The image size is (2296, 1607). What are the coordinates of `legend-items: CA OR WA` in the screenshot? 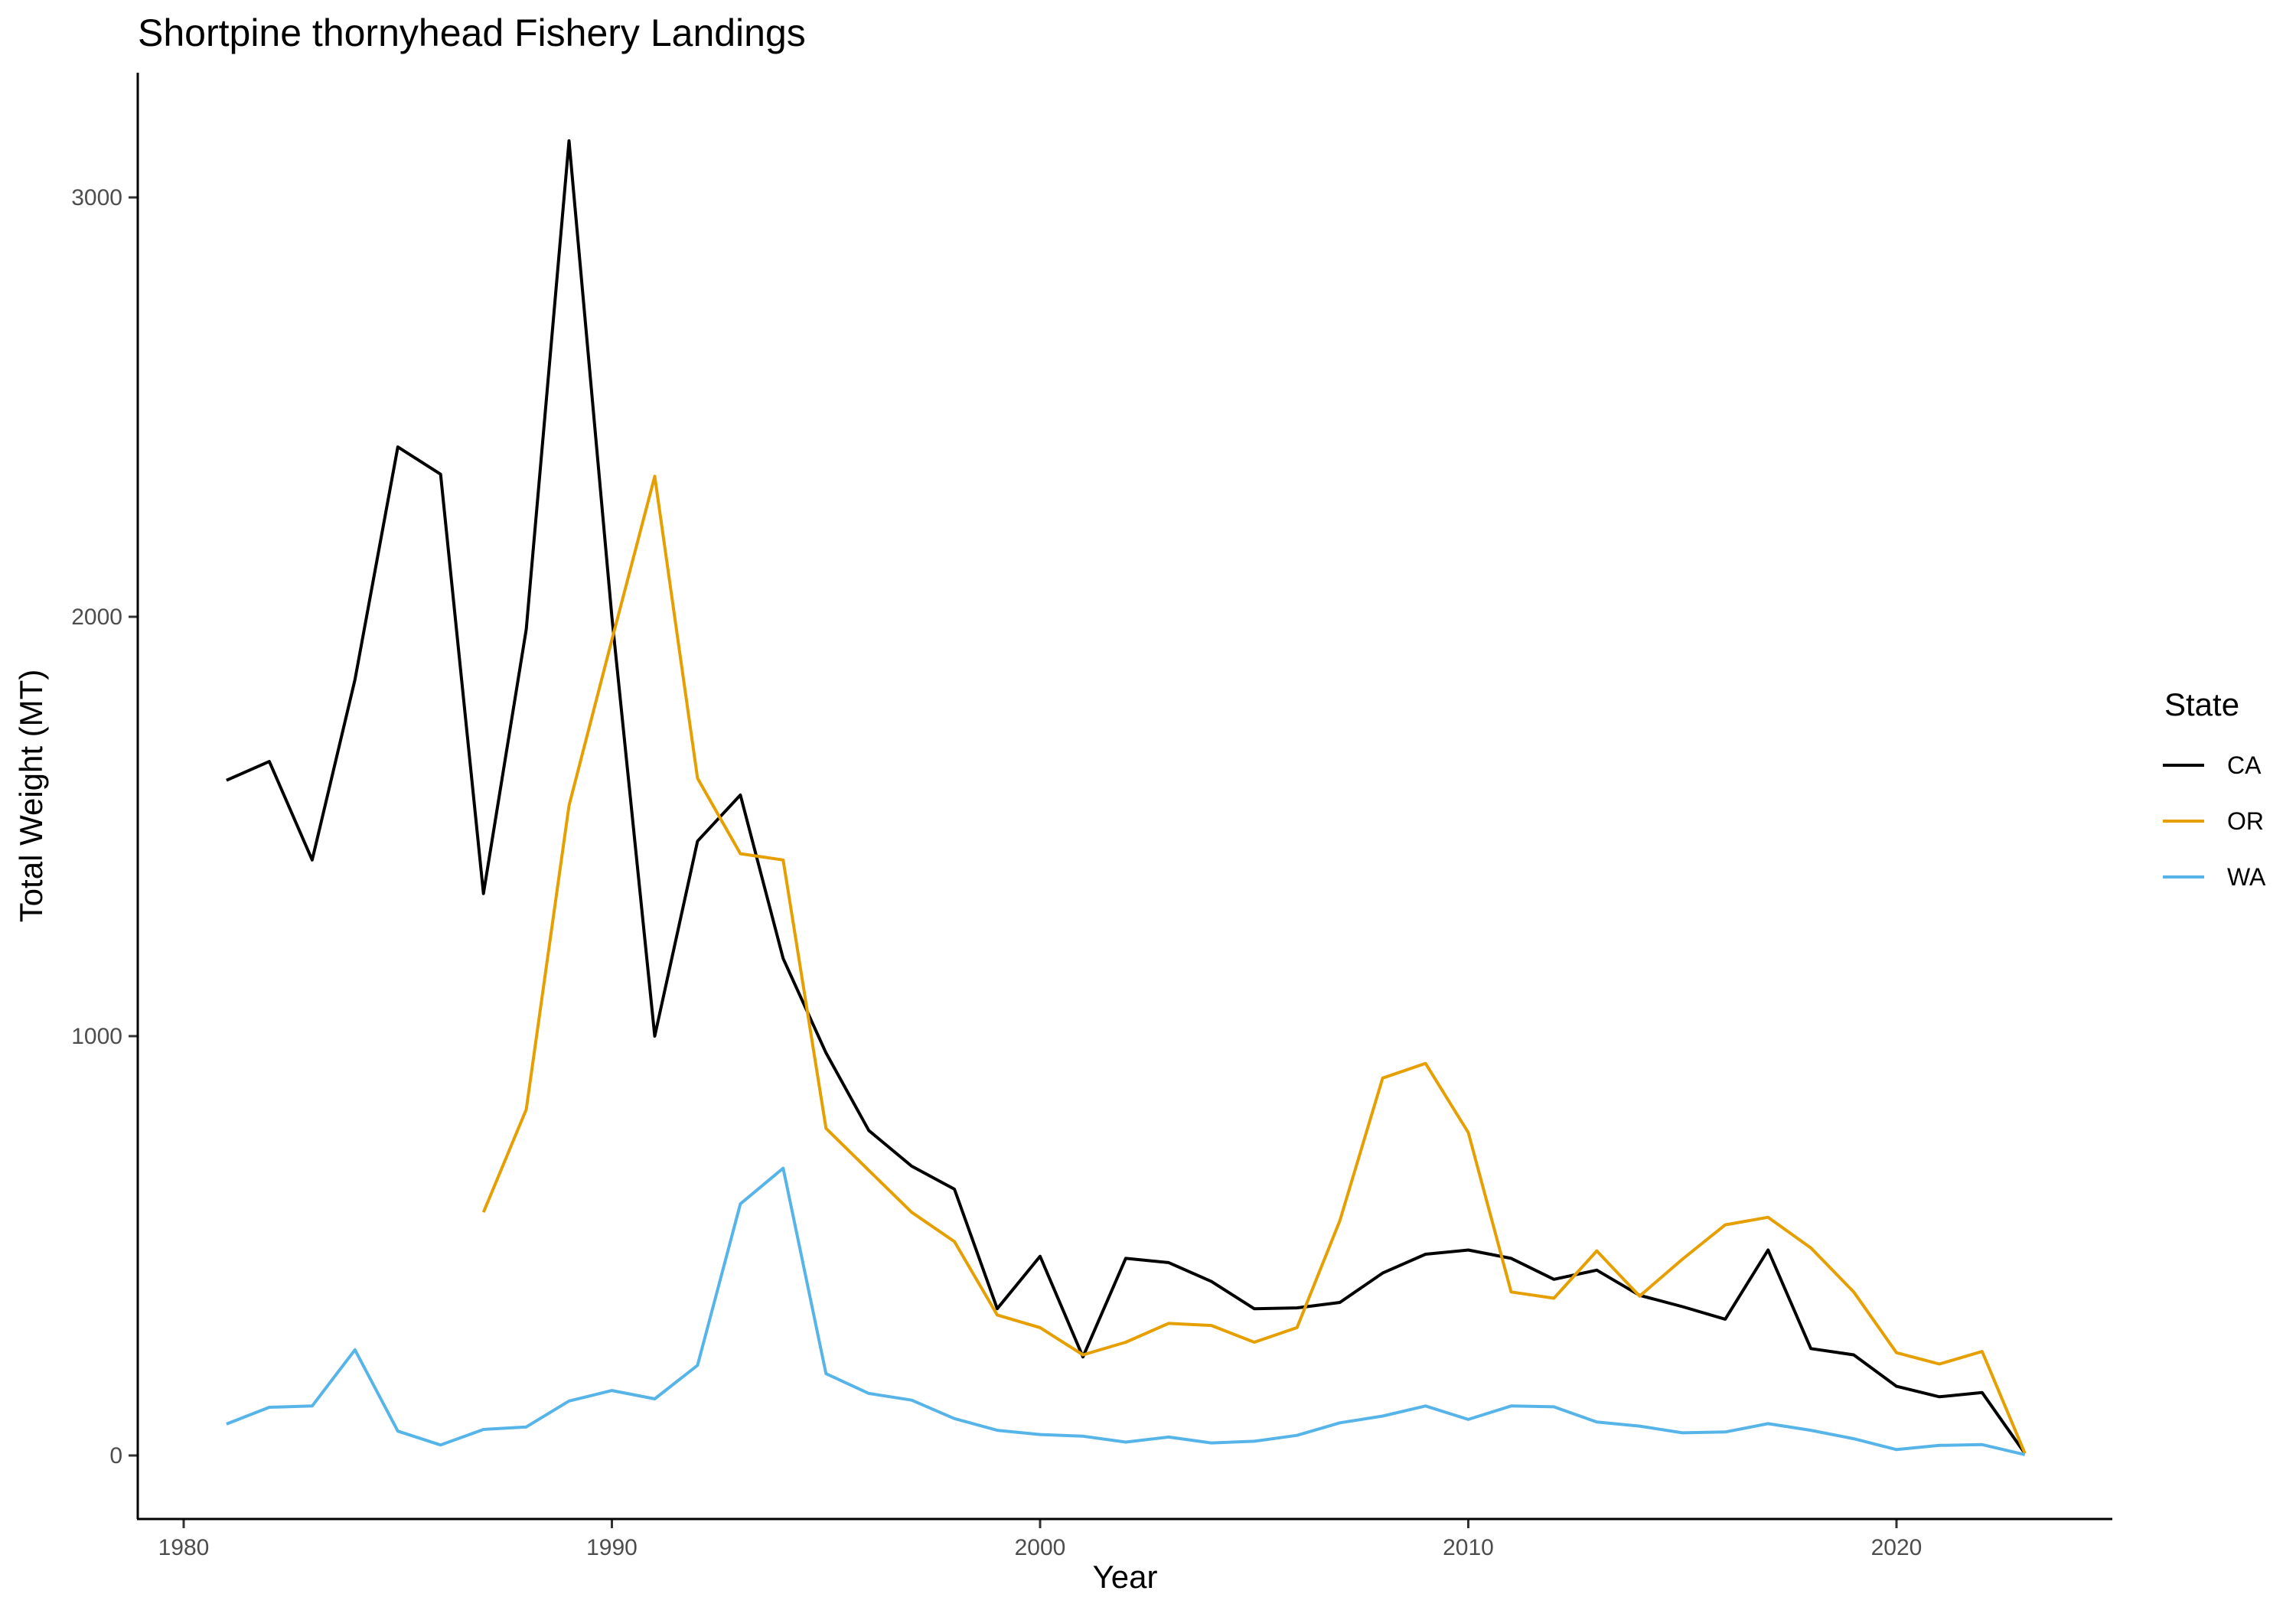 It's located at (2214, 821).